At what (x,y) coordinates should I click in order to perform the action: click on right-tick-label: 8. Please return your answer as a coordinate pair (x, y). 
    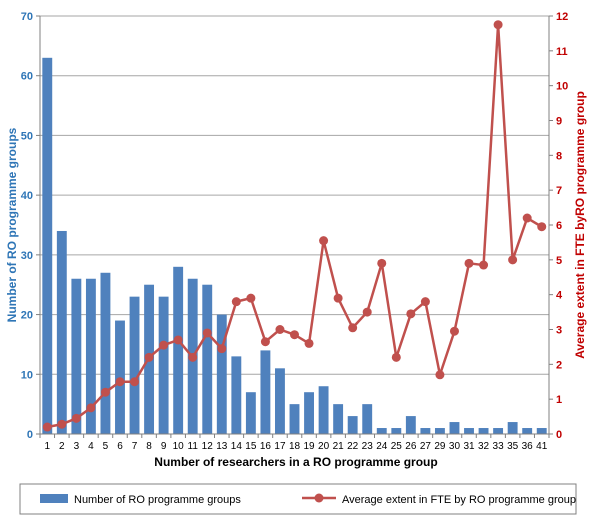
    Looking at the image, I should click on (559, 156).